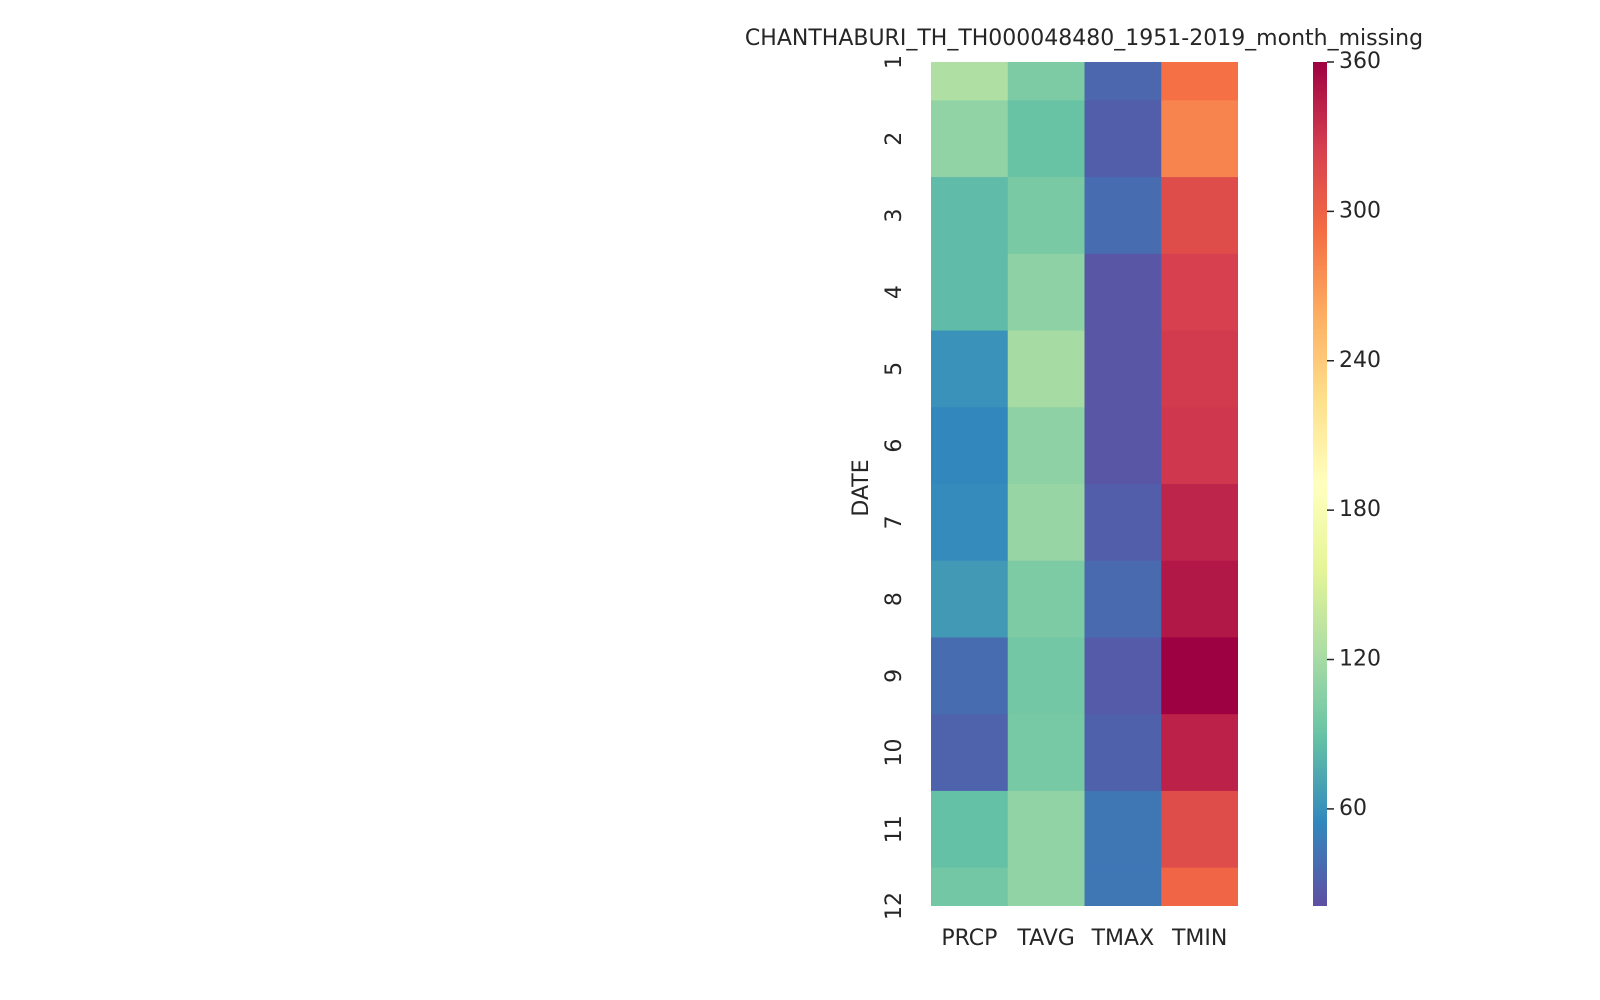 This screenshot has width=1600, height=1000. I want to click on y-axis-label: DATE, so click(861, 487).